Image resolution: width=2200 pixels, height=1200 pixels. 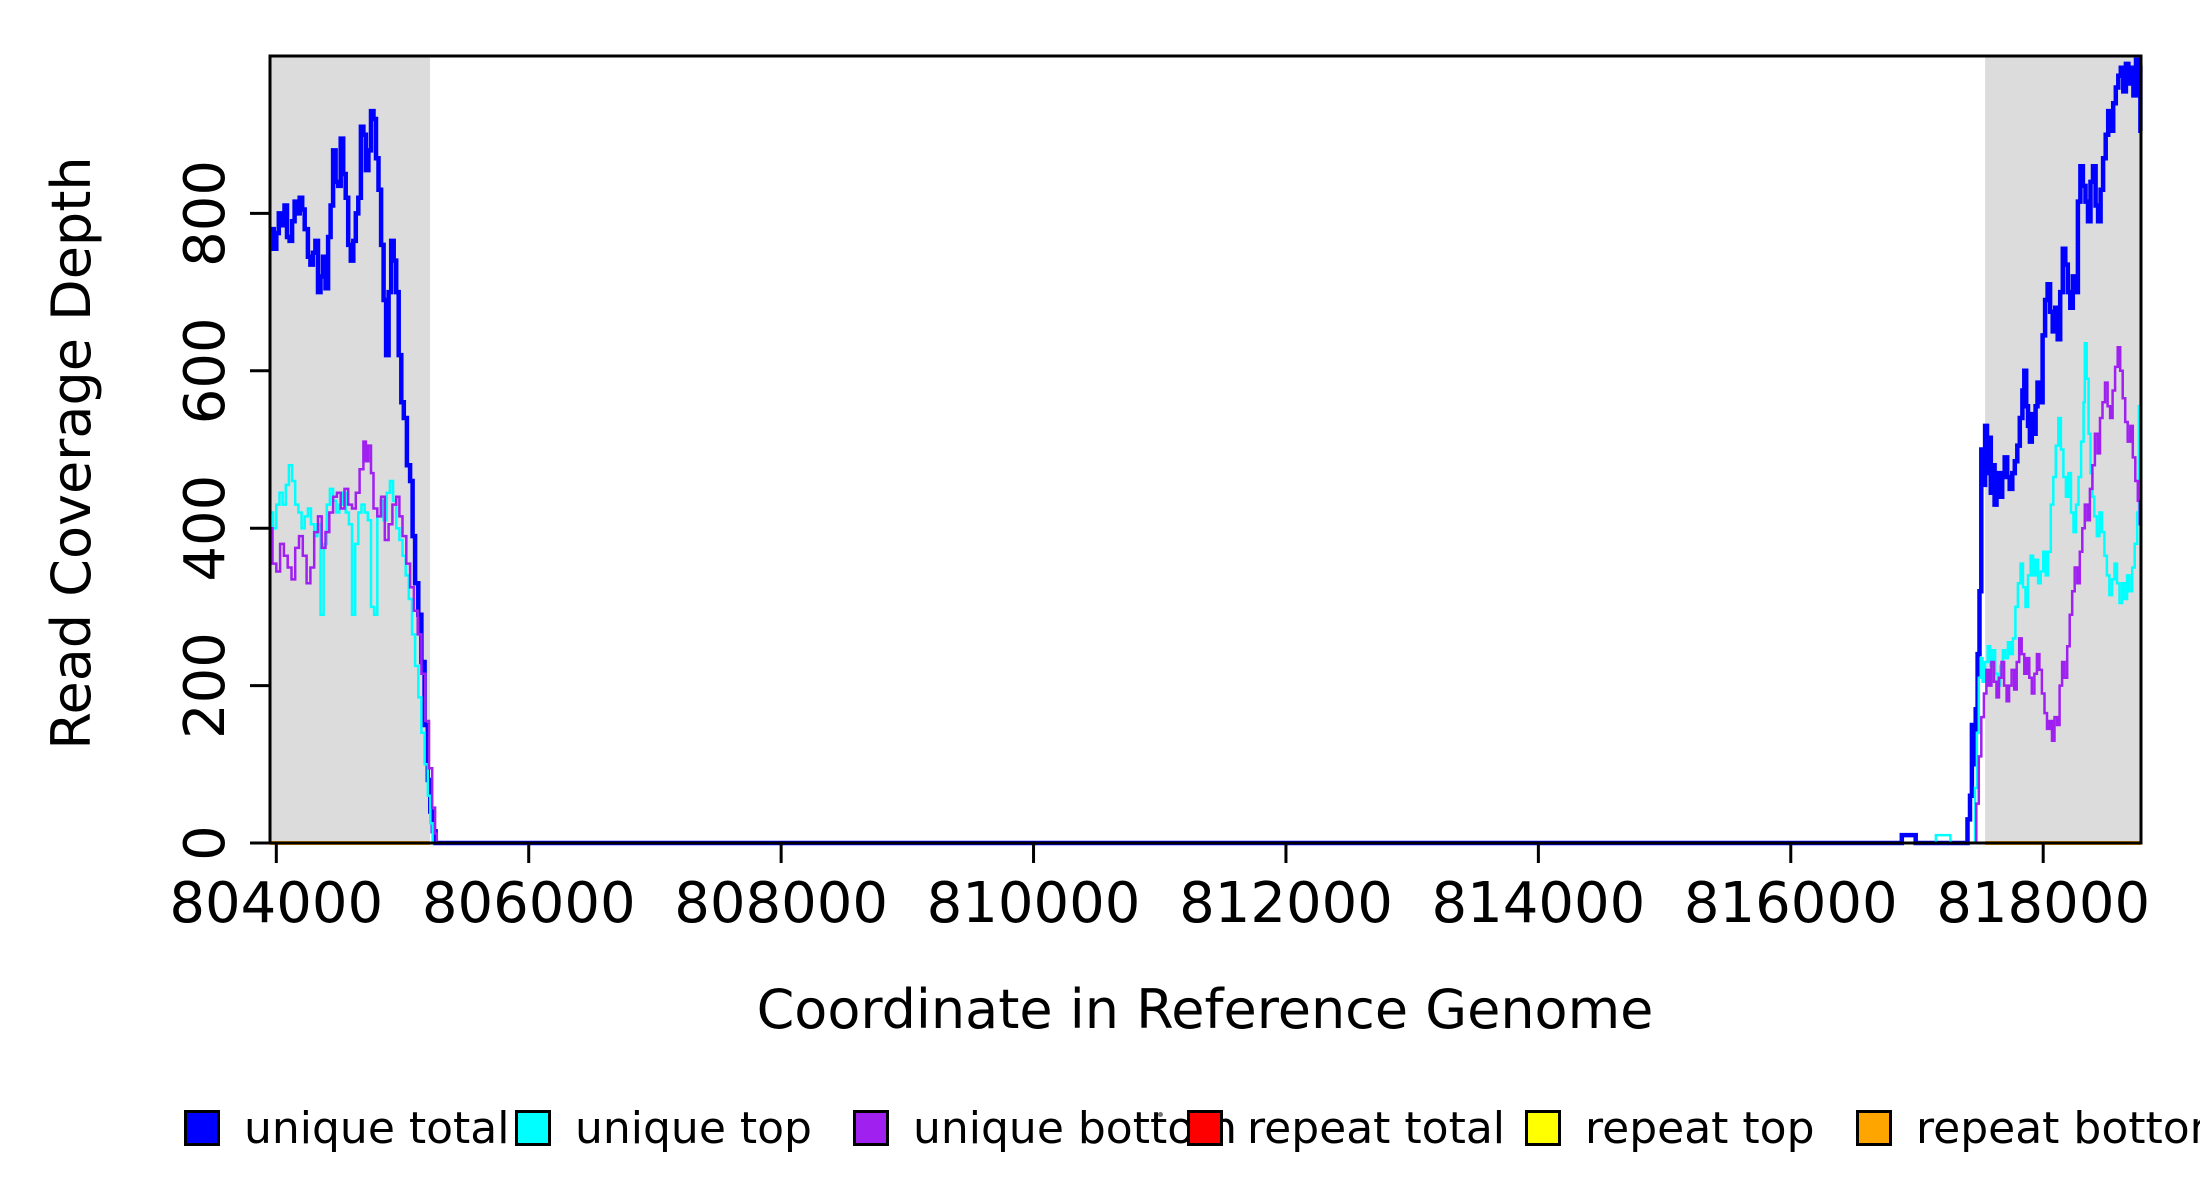 I want to click on legend-swatch-unique-total, so click(x=202, y=1128).